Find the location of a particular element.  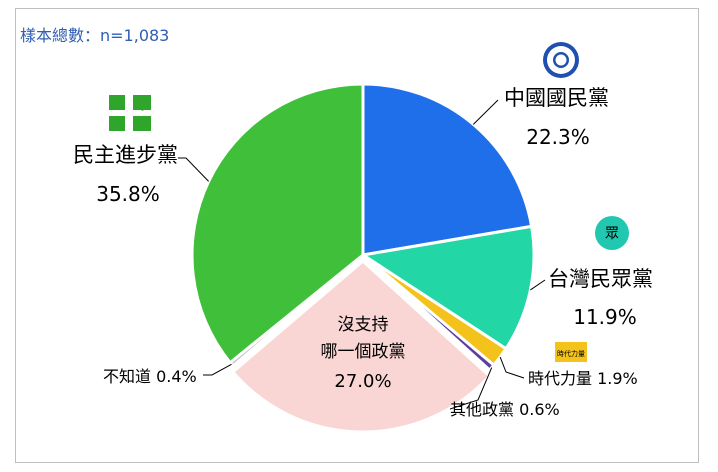

new-power-party-logo-icon: 時代力量 is located at coordinates (571, 352).